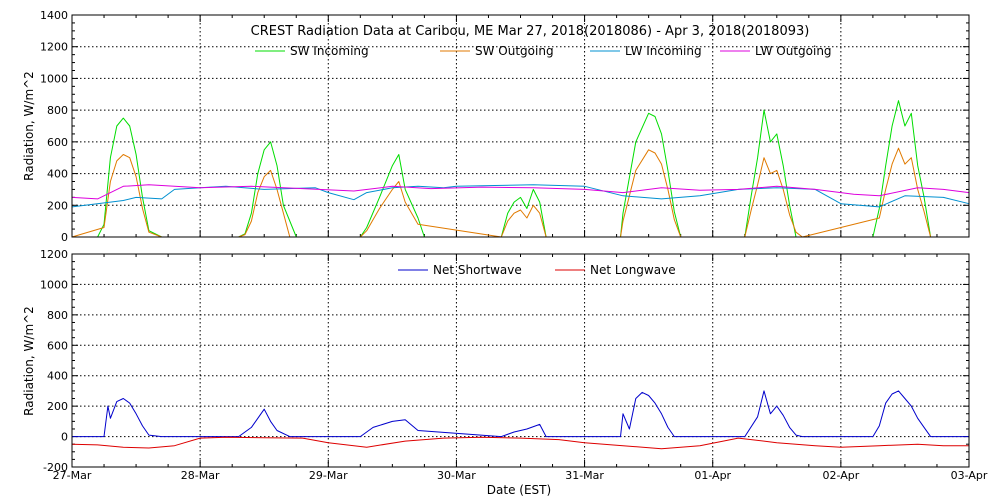  I want to click on legend-label-lw-outgoing: LW Outgoing, so click(793, 51).